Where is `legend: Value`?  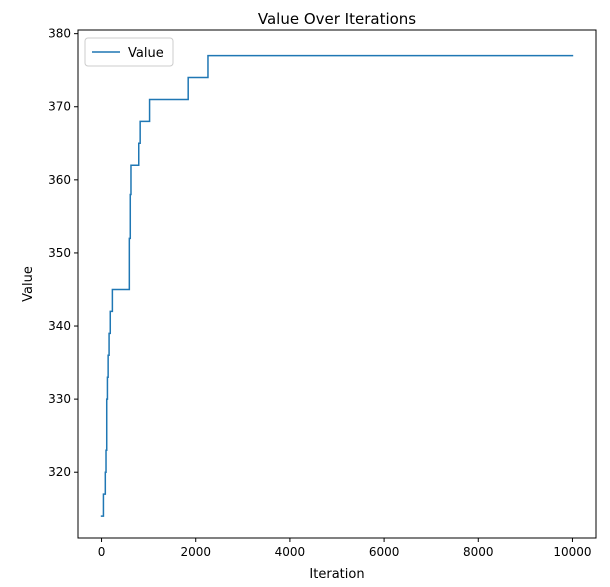 legend: Value is located at coordinates (129, 52).